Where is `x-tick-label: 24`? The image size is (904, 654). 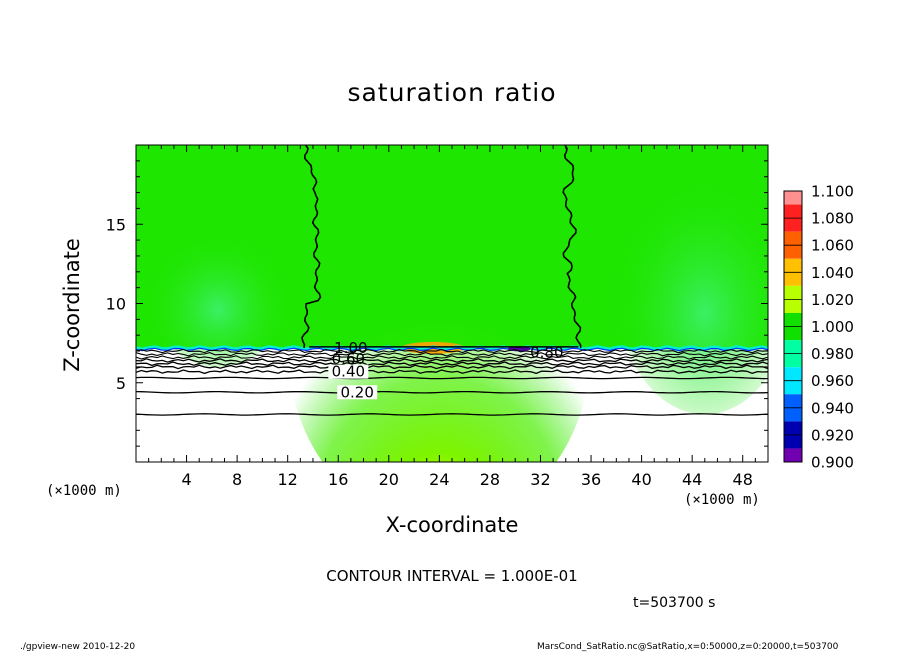
x-tick-label: 24 is located at coordinates (439, 479).